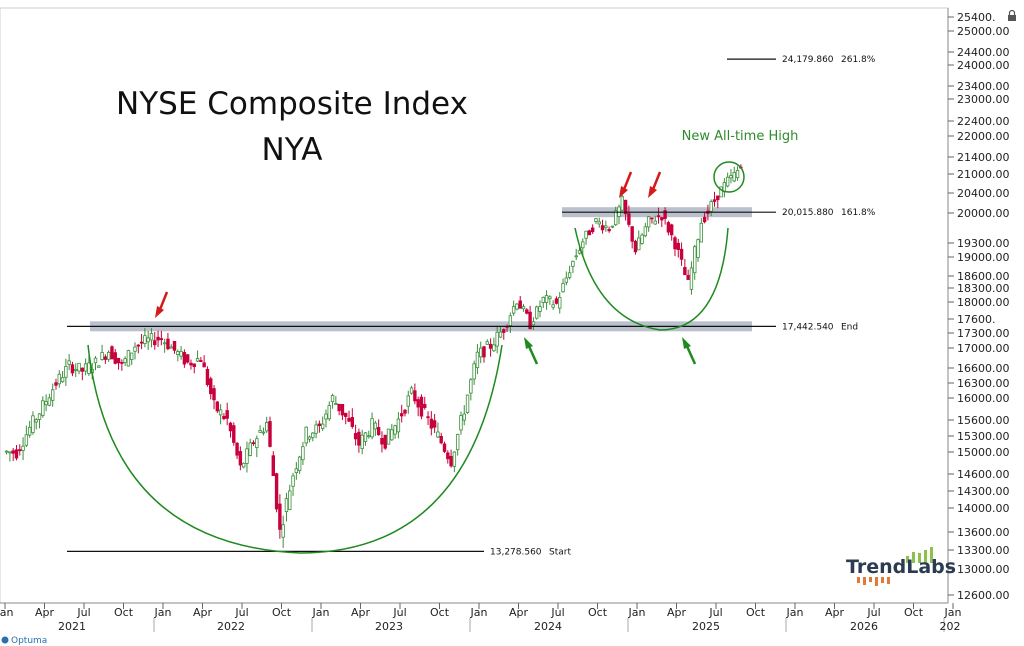 The height and width of the screenshot is (646, 1024). What do you see at coordinates (983, 243) in the screenshot?
I see `y-tick-label: 19300.00` at bounding box center [983, 243].